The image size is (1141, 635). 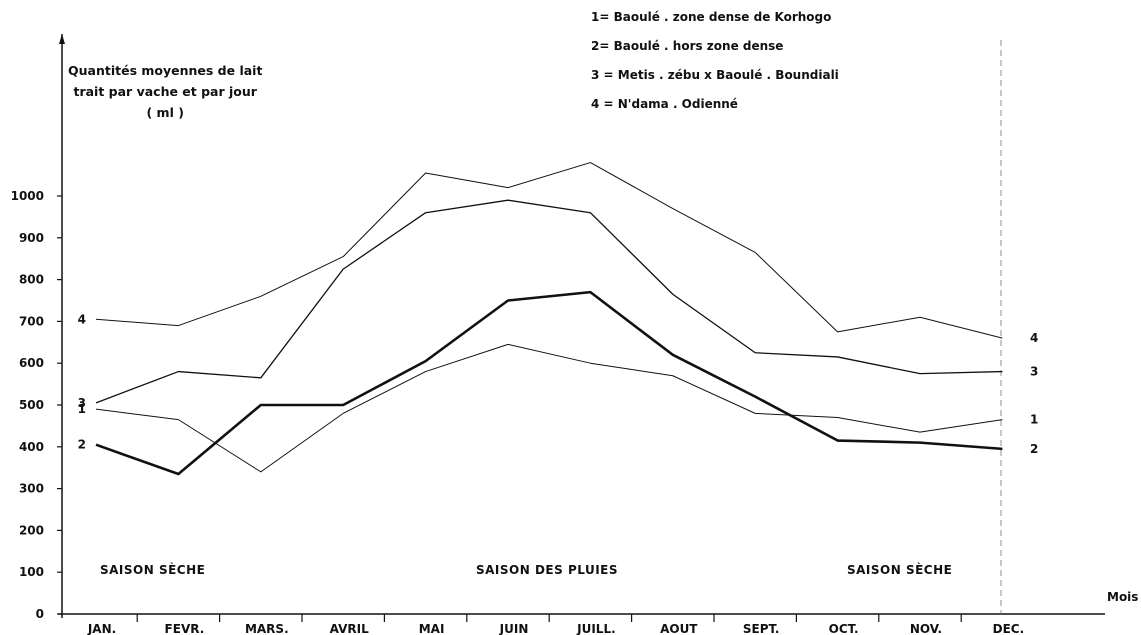 I want to click on y-tick-label: 800, so click(x=31, y=280).